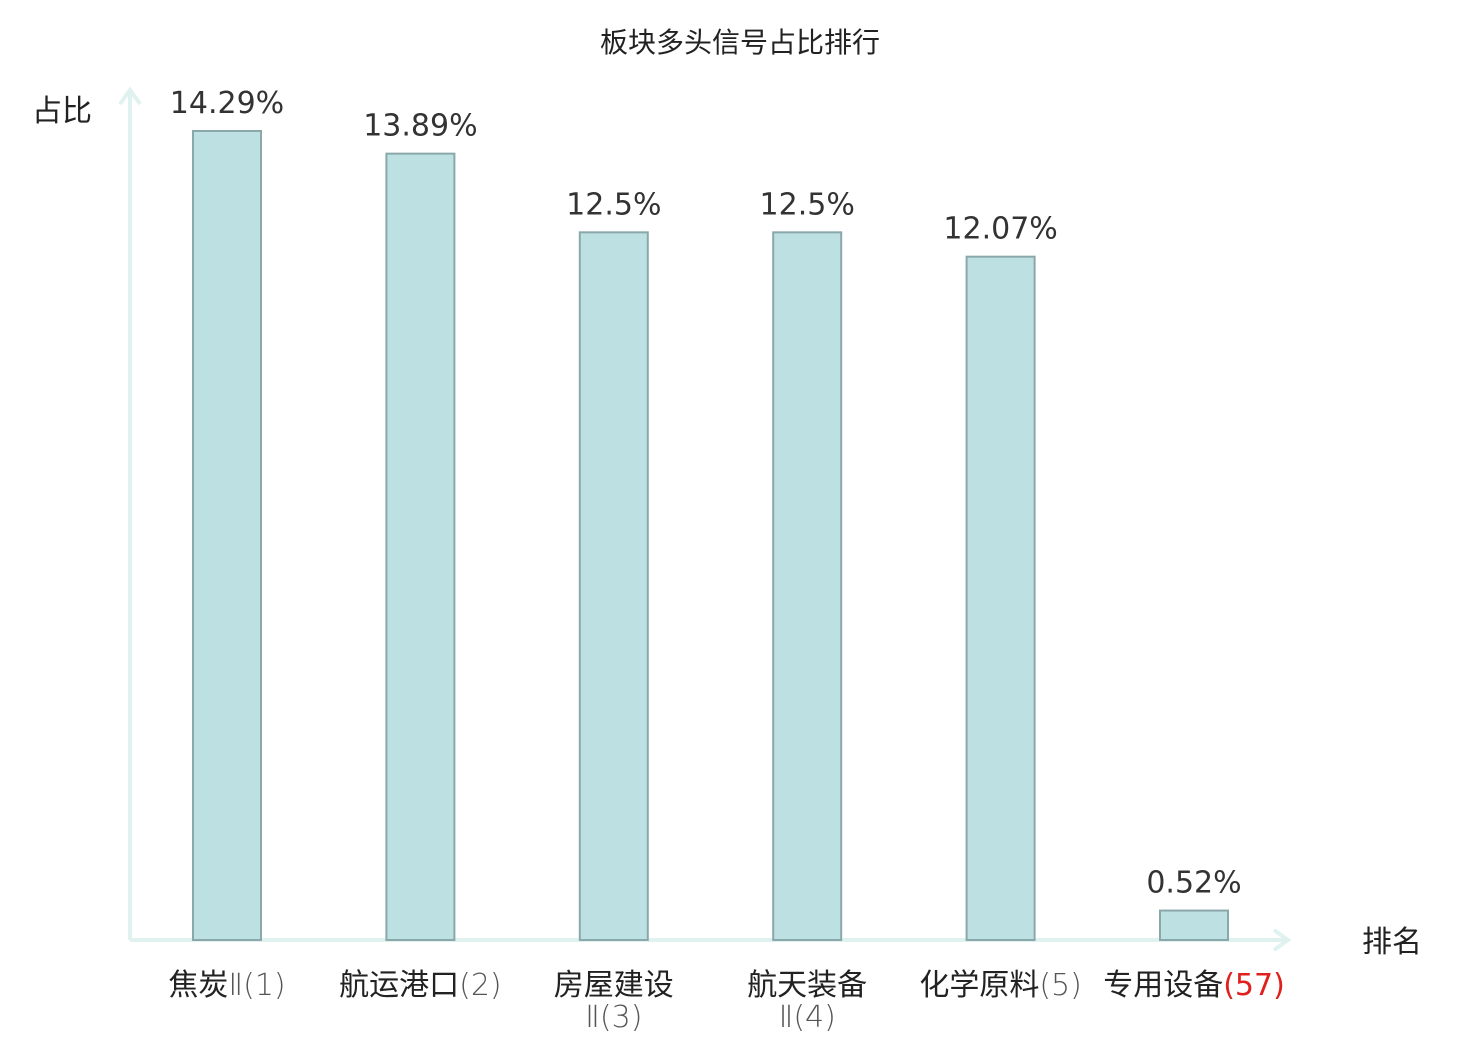  What do you see at coordinates (1282, 940) in the screenshot?
I see `x-axis-arrow` at bounding box center [1282, 940].